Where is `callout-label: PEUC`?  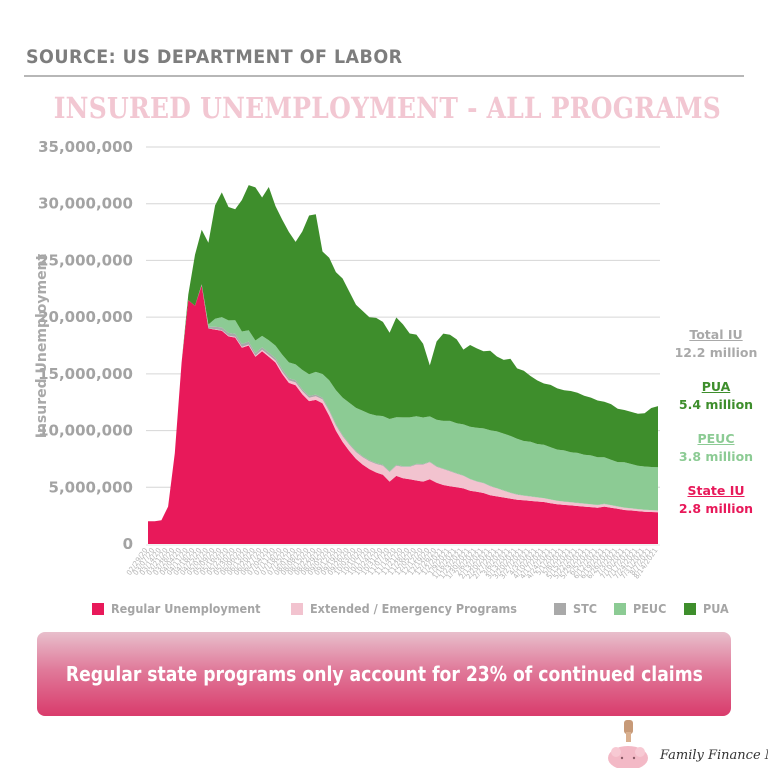
callout-label: PEUC is located at coordinates (716, 438).